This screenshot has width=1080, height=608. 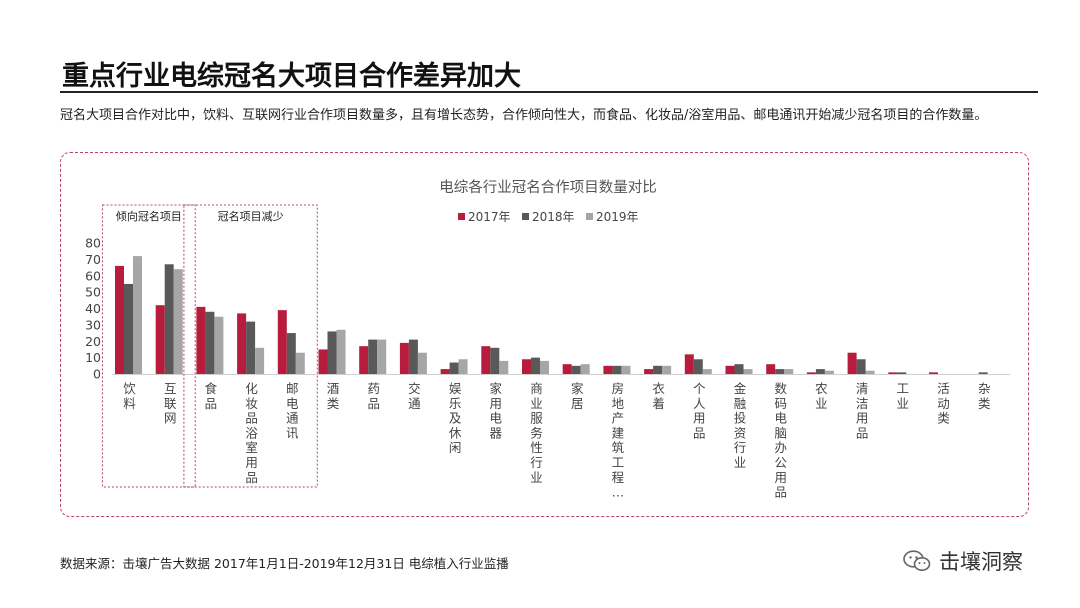 I want to click on bar-2017年-家用电器, so click(x=486, y=360).